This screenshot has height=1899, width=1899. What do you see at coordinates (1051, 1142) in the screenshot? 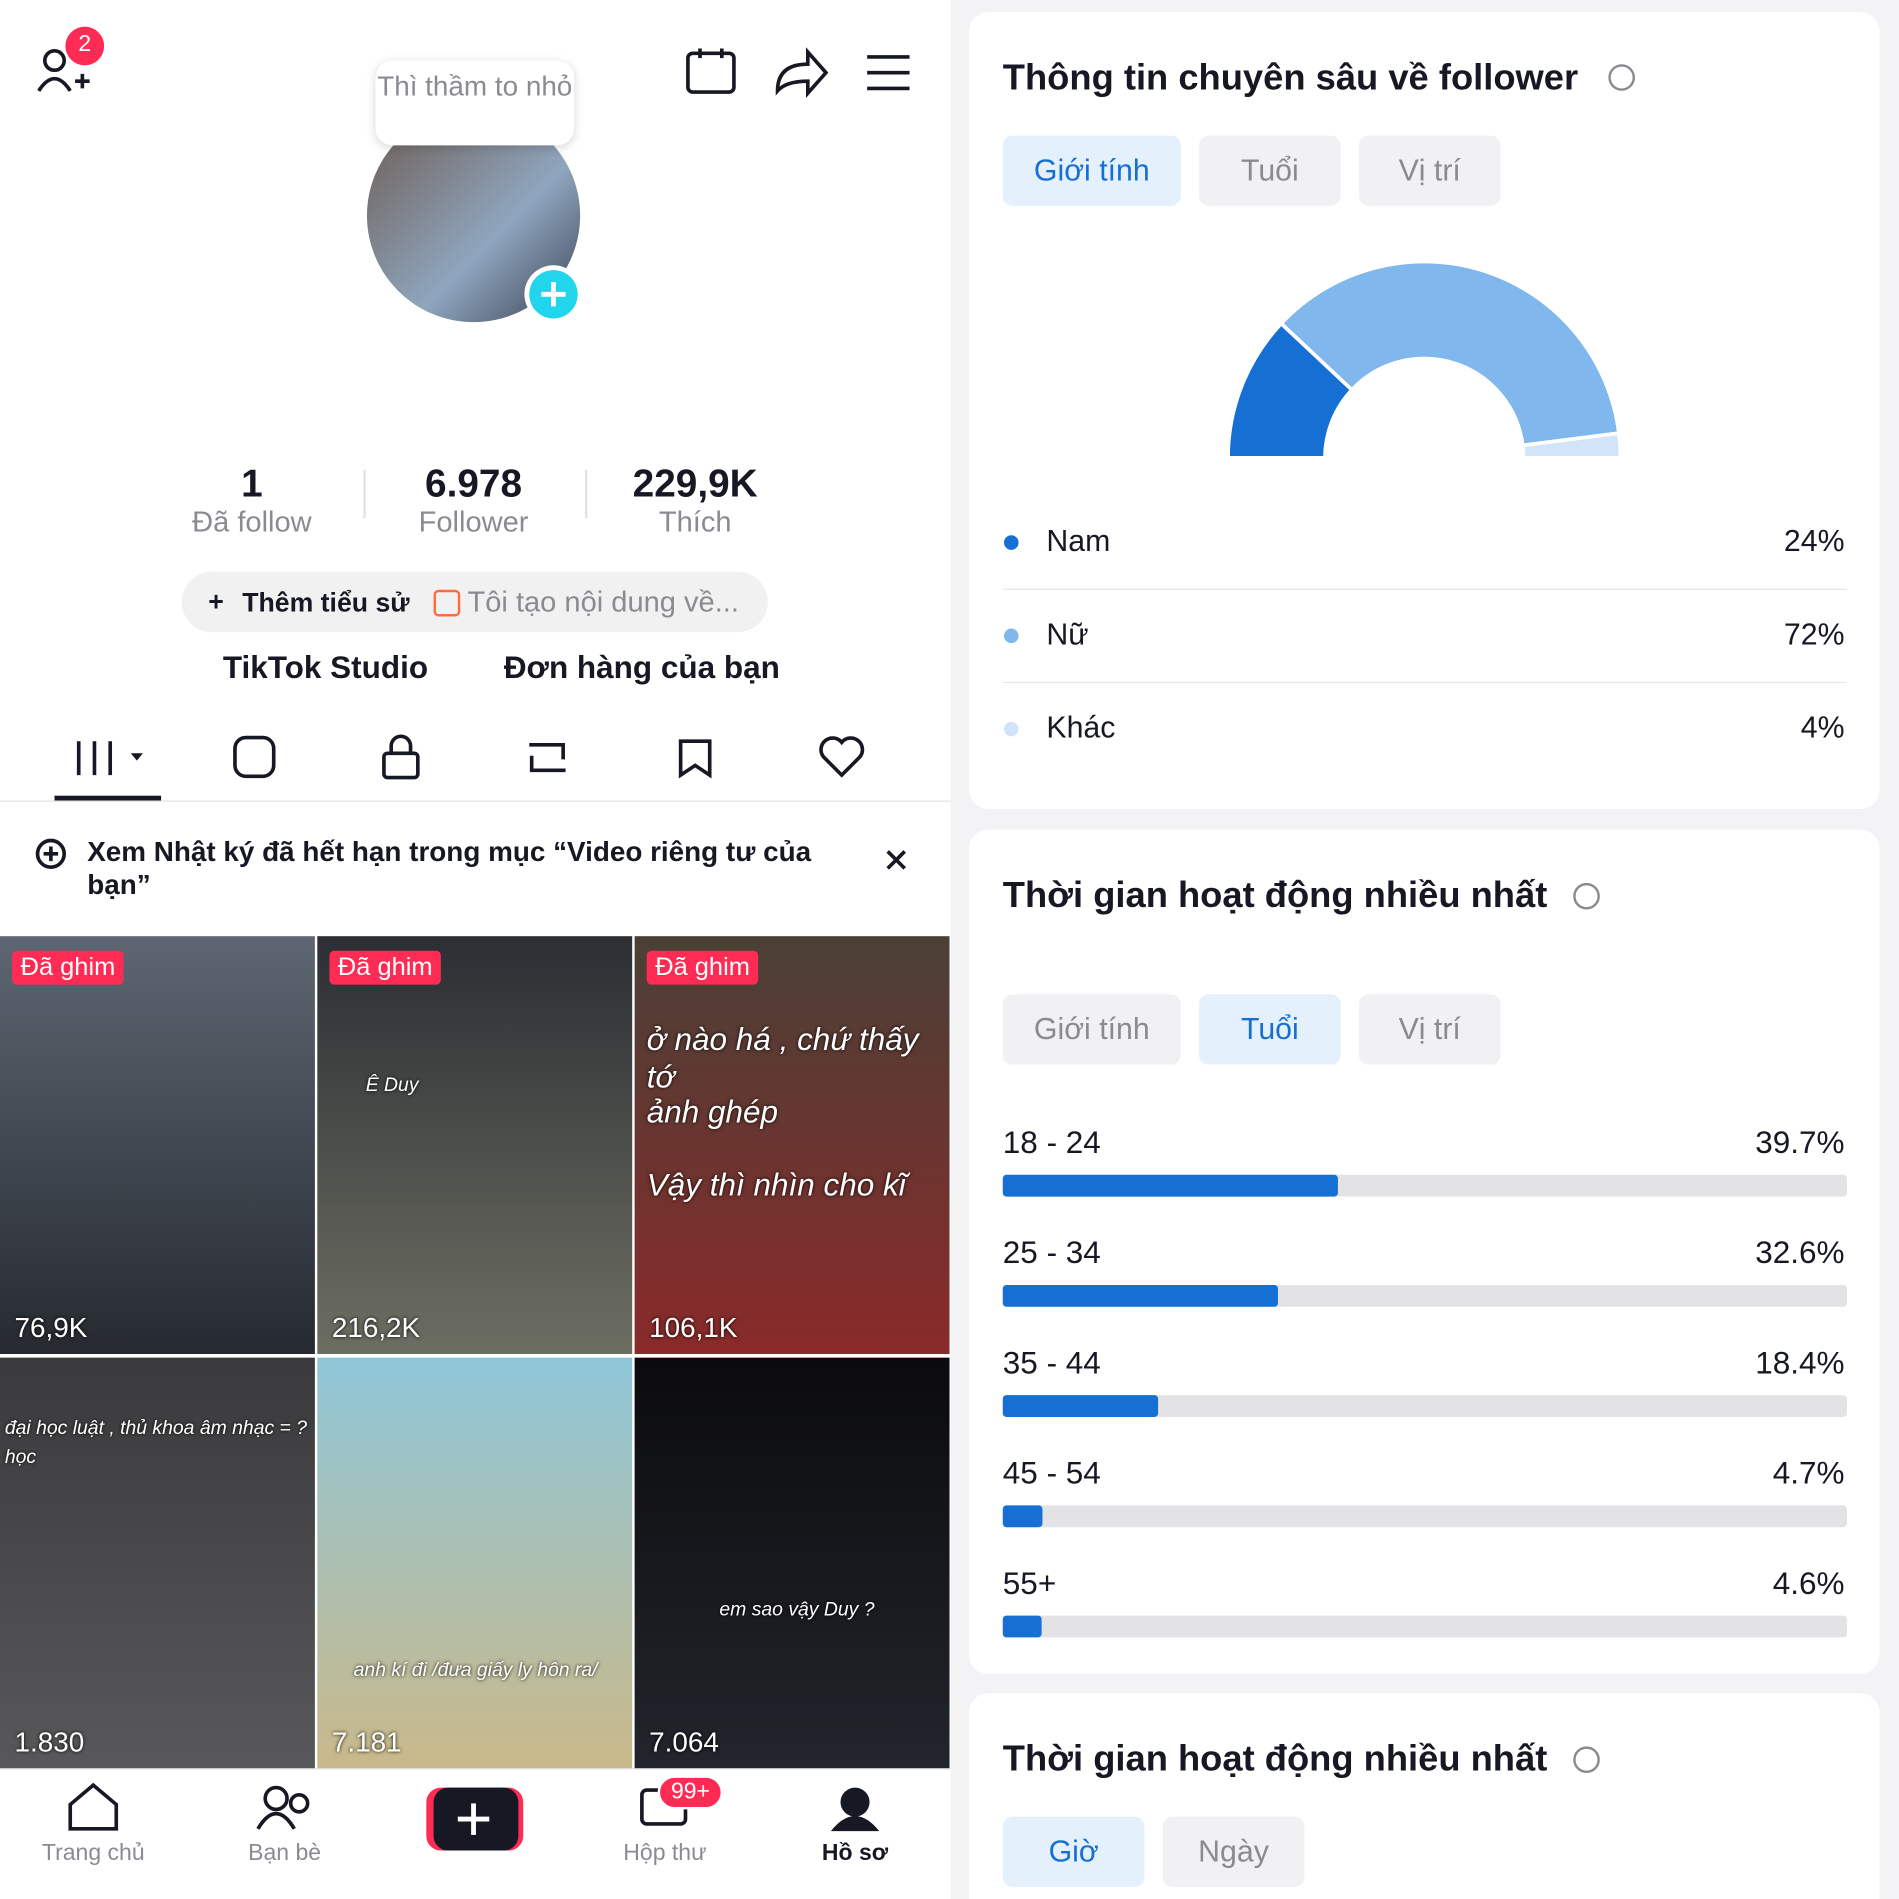
I see `age-label: 18 - 24` at bounding box center [1051, 1142].